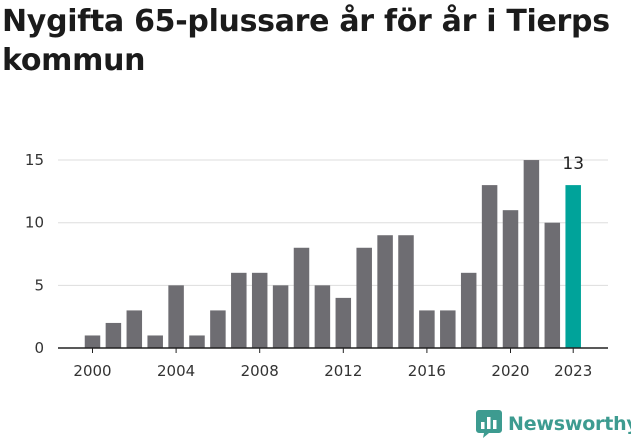  Describe the element at coordinates (92, 371) in the screenshot. I see `x-tick-label: 2000` at that location.